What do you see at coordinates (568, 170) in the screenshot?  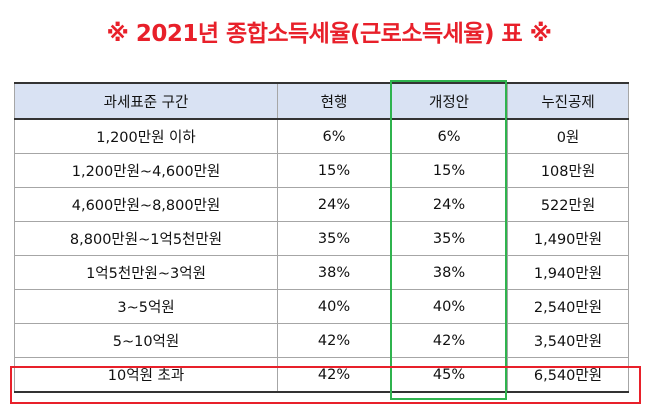 I see `cell-deduction: 108만원` at bounding box center [568, 170].